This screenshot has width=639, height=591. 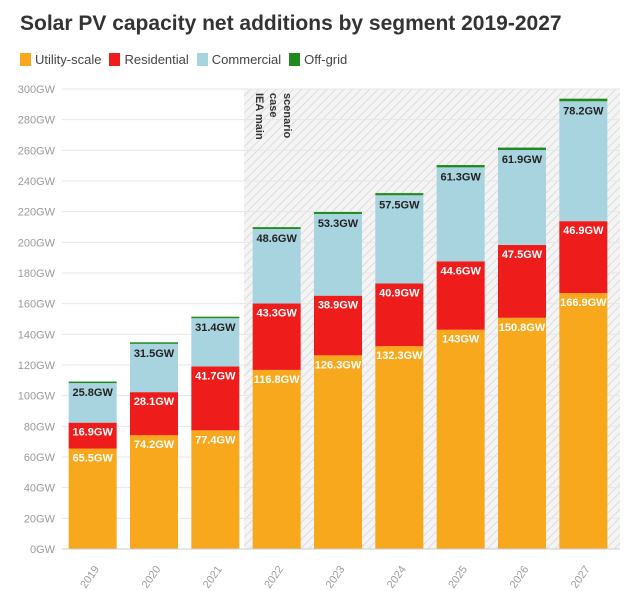 I want to click on bar-utility-scale-2024, so click(x=399, y=447).